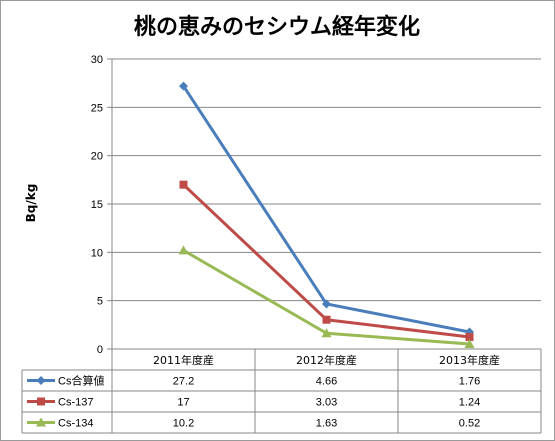 This screenshot has height=441, width=555. What do you see at coordinates (469, 424) in the screenshot?
I see `table-value: 0.52` at bounding box center [469, 424].